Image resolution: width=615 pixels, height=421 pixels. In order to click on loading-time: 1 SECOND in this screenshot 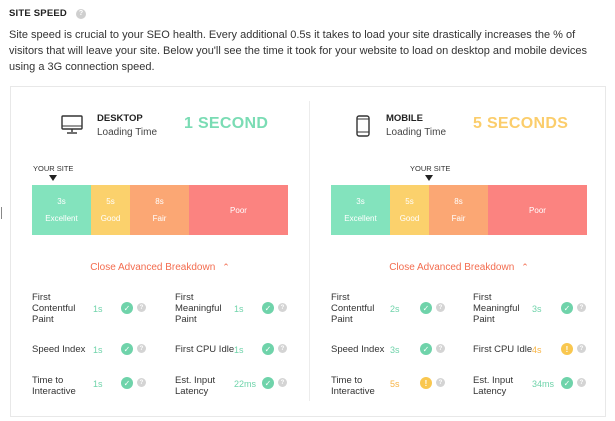, I will do `click(226, 123)`.